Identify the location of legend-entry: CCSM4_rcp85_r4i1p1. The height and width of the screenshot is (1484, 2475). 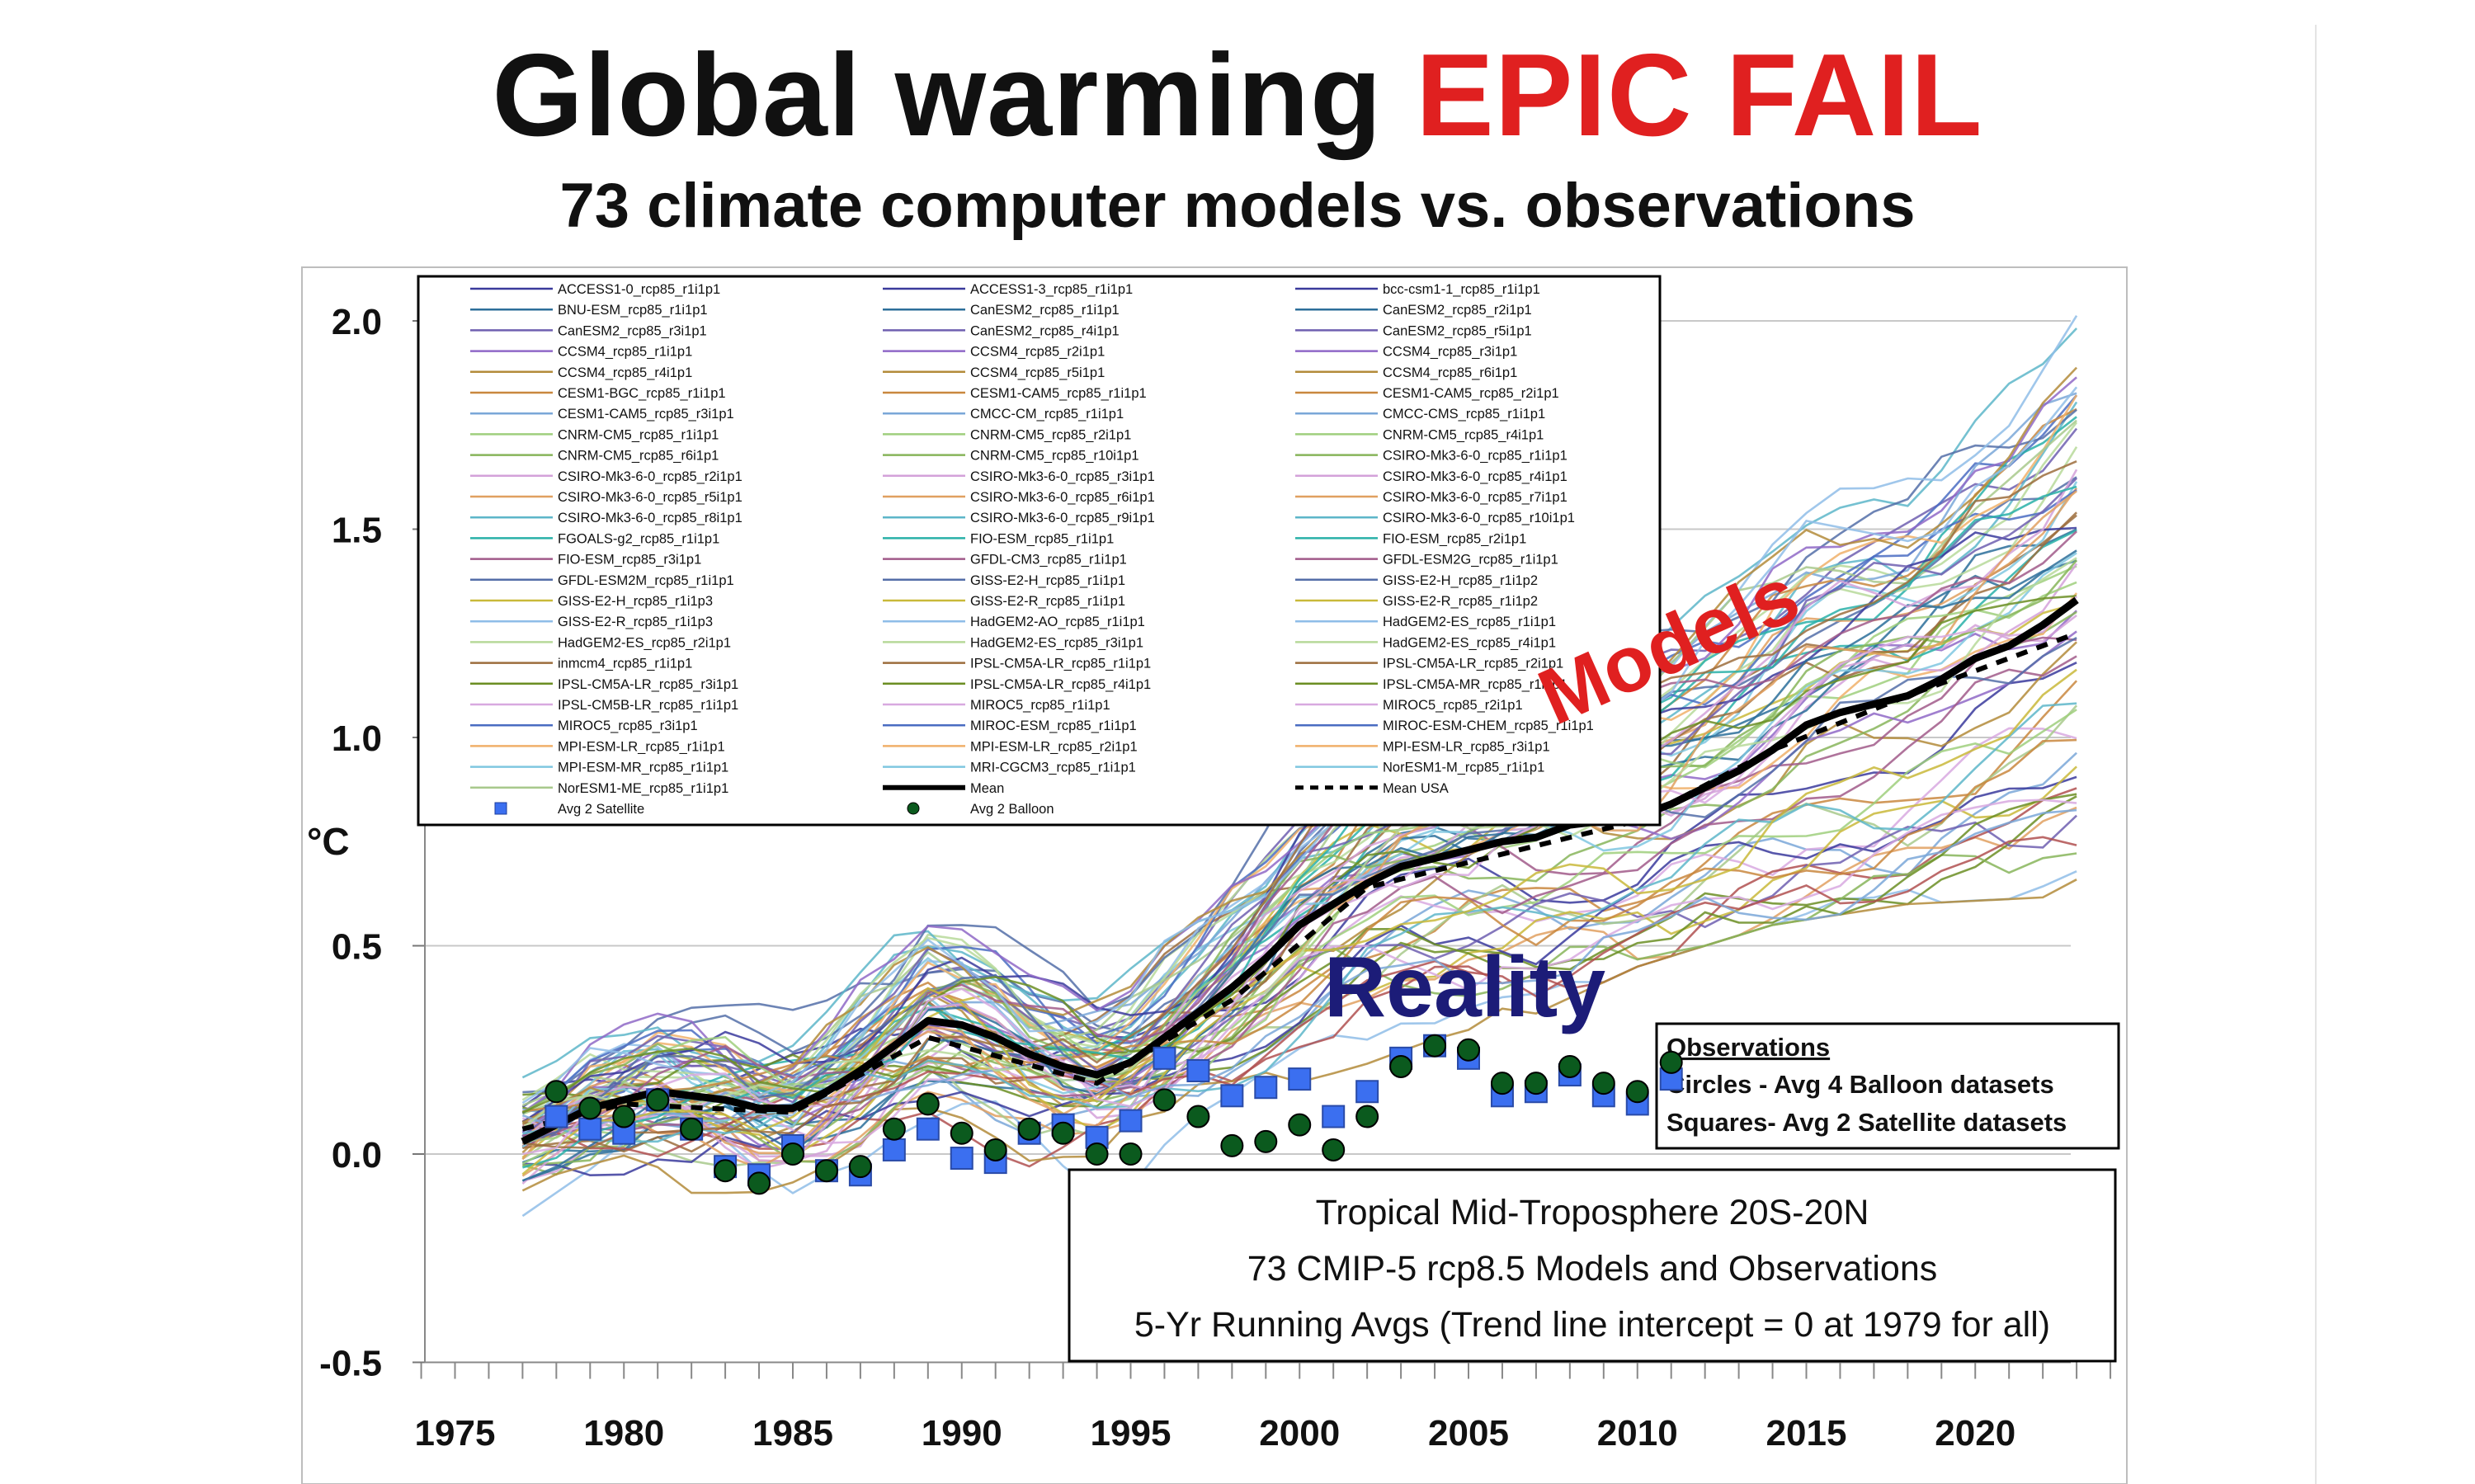
(625, 372).